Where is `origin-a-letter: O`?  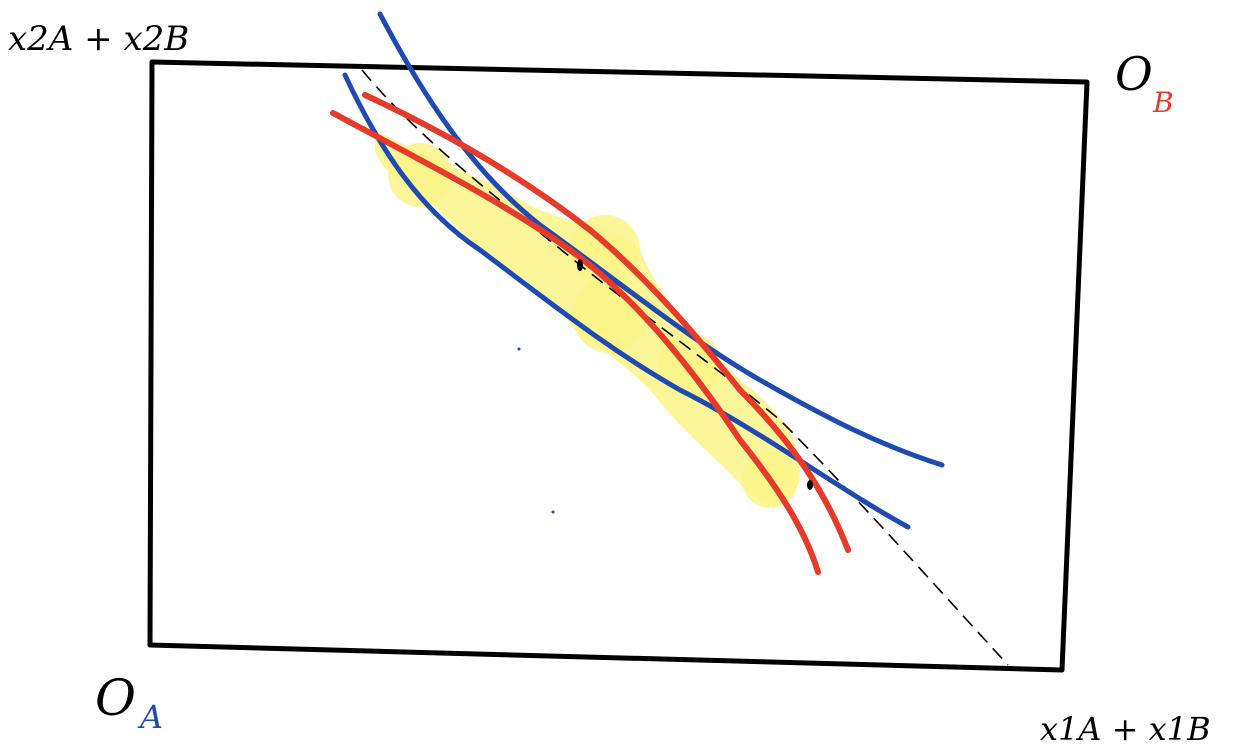 origin-a-letter: O is located at coordinates (115, 698).